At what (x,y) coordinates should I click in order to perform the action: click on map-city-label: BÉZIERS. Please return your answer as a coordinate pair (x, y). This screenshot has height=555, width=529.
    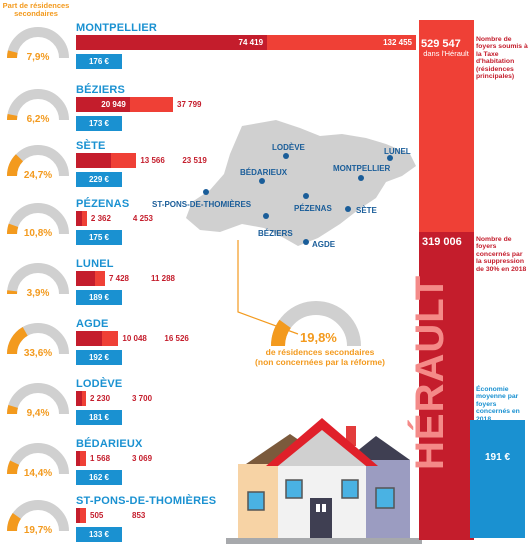
    Looking at the image, I should click on (275, 233).